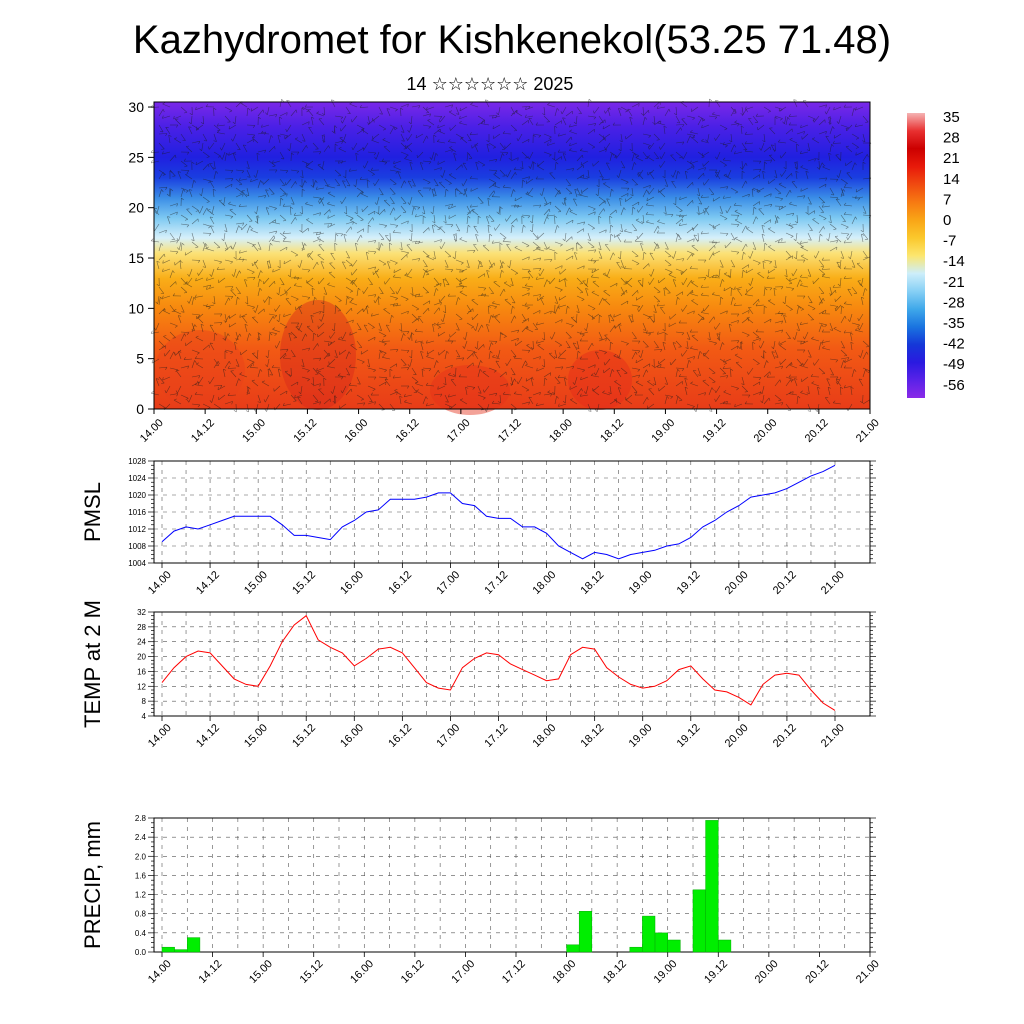 The width and height of the screenshot is (1024, 1024). What do you see at coordinates (137, 495) in the screenshot?
I see `y-tick-label: 1020` at bounding box center [137, 495].